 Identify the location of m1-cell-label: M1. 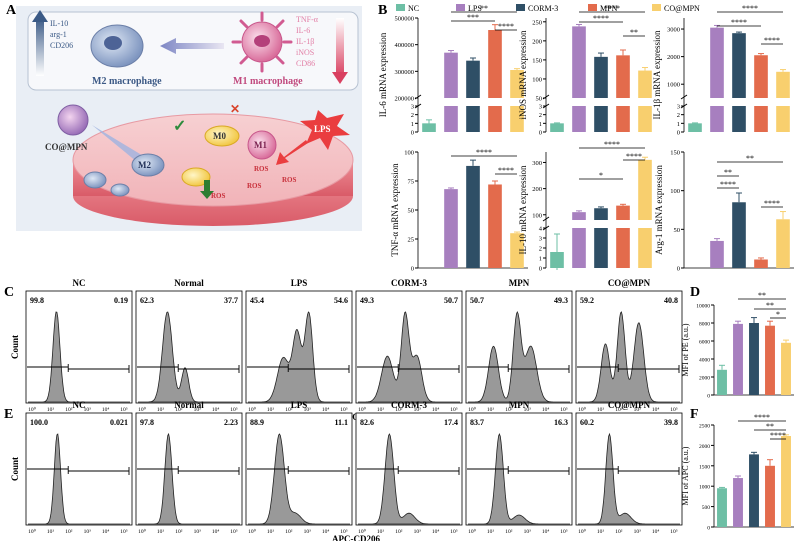
(260, 145).